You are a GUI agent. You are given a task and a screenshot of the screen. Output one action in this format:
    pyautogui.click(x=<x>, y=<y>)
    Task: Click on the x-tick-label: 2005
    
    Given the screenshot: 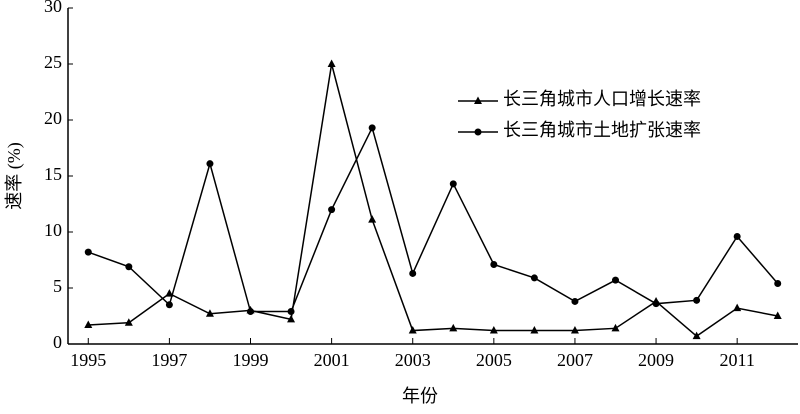 What is the action you would take?
    pyautogui.click(x=494, y=360)
    